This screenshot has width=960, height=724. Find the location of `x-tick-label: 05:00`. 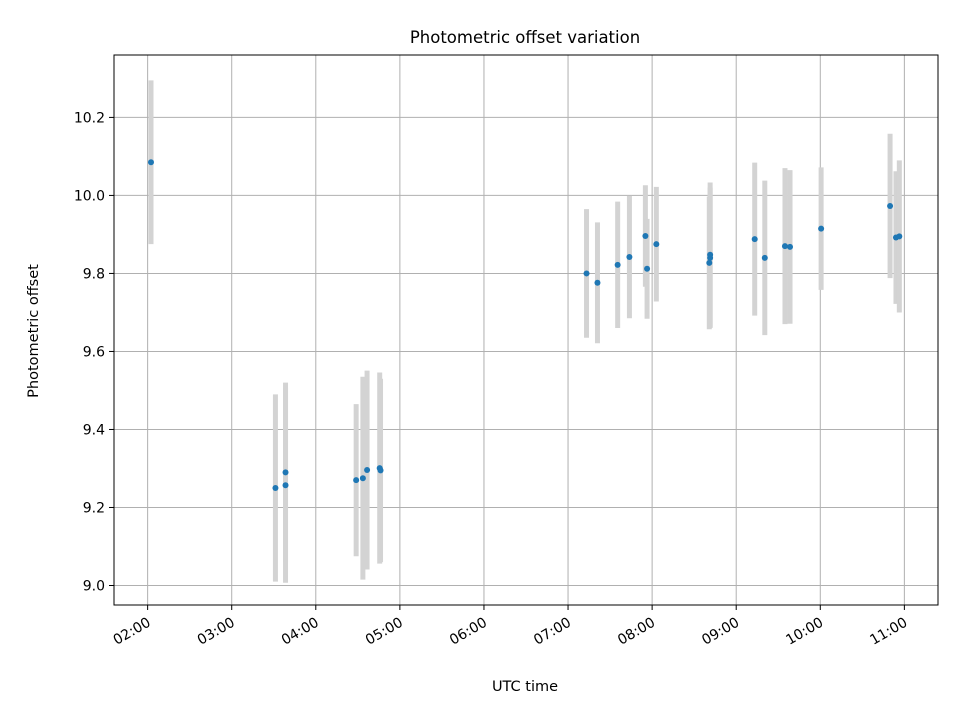

x-tick-label: 05:00 is located at coordinates (384, 632).